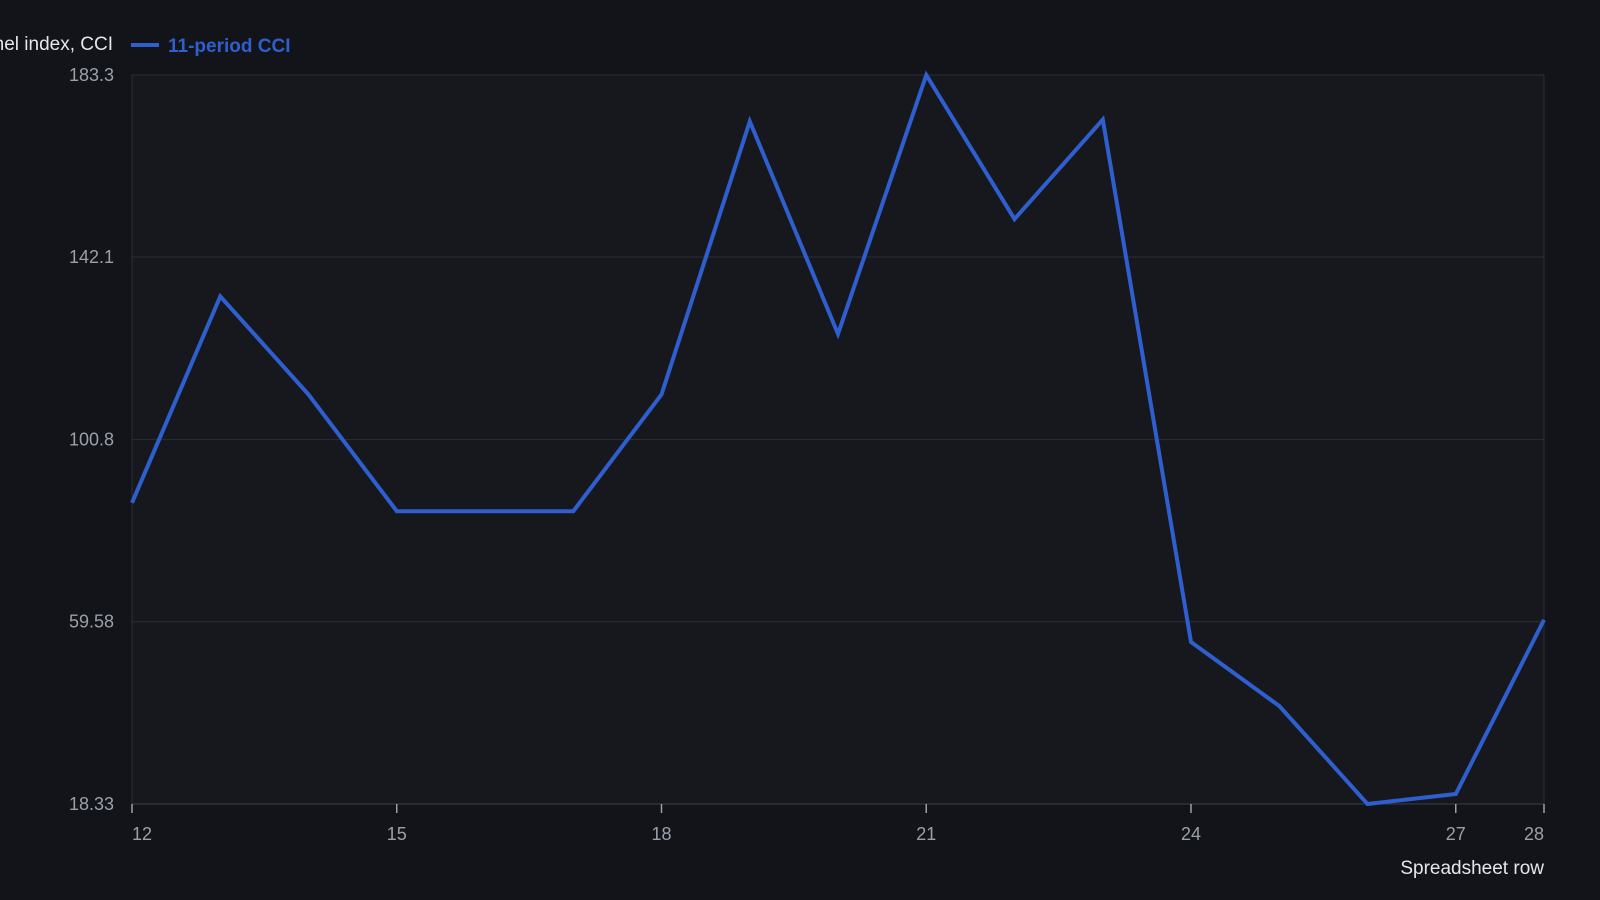  Describe the element at coordinates (56, 44) in the screenshot. I see `legend-prefix-label: nel index, CCI` at that location.